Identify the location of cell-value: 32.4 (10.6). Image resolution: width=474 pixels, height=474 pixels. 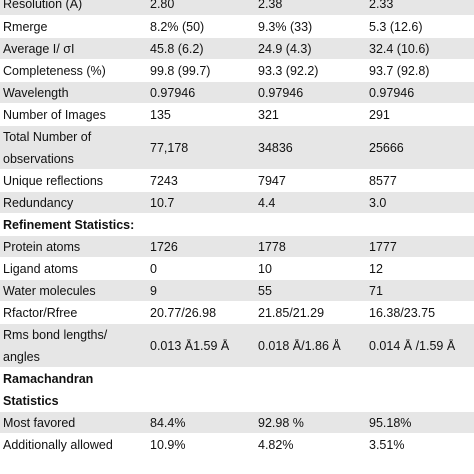
(399, 48).